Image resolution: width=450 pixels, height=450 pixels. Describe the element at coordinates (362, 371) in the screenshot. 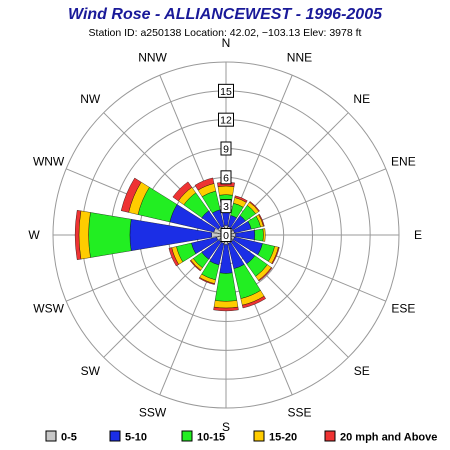

I see `direction-label-se: SE` at that location.